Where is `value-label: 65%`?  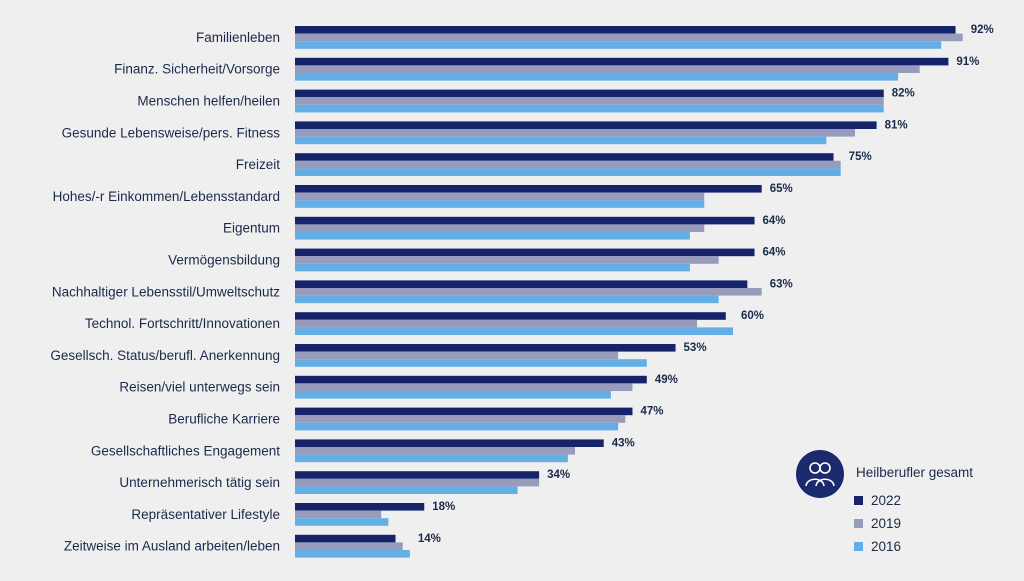
value-label: 65% is located at coordinates (781, 189).